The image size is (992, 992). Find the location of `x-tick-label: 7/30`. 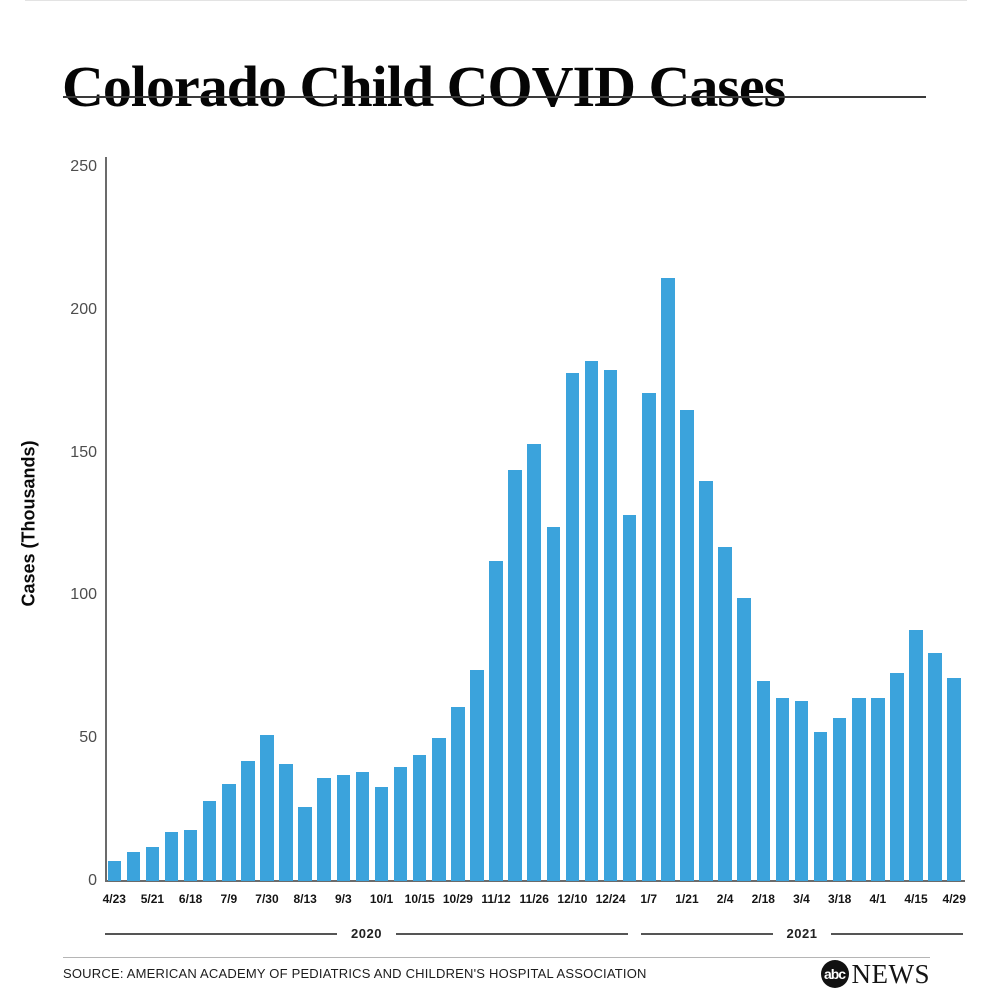

x-tick-label: 7/30 is located at coordinates (267, 899).